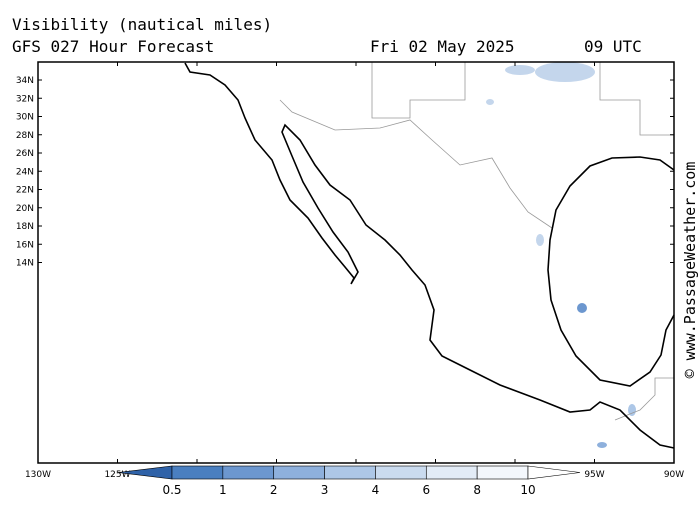 The width and height of the screenshot is (700, 525). What do you see at coordinates (117, 475) in the screenshot?
I see `lon-label: 125W` at bounding box center [117, 475].